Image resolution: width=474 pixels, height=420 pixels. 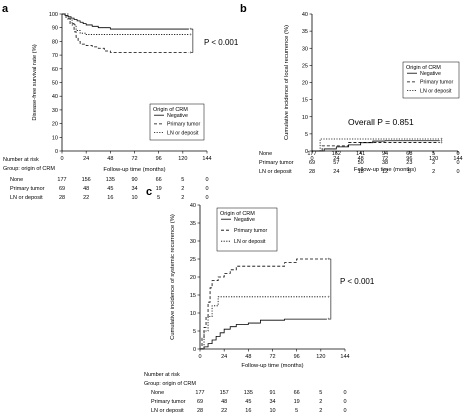 What do you see at coordinates (221, 42) in the screenshot?
I see `p-value-annotation: P < 0.001` at bounding box center [221, 42].